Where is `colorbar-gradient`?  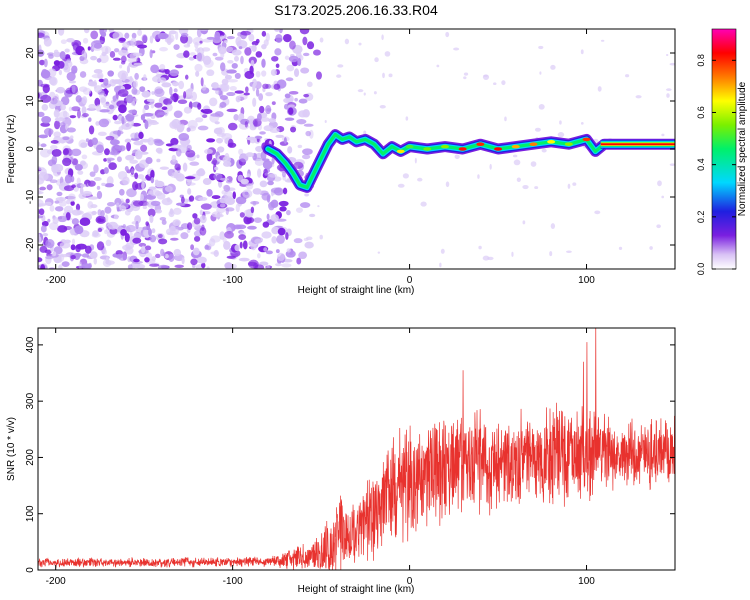 colorbar-gradient is located at coordinates (724, 149).